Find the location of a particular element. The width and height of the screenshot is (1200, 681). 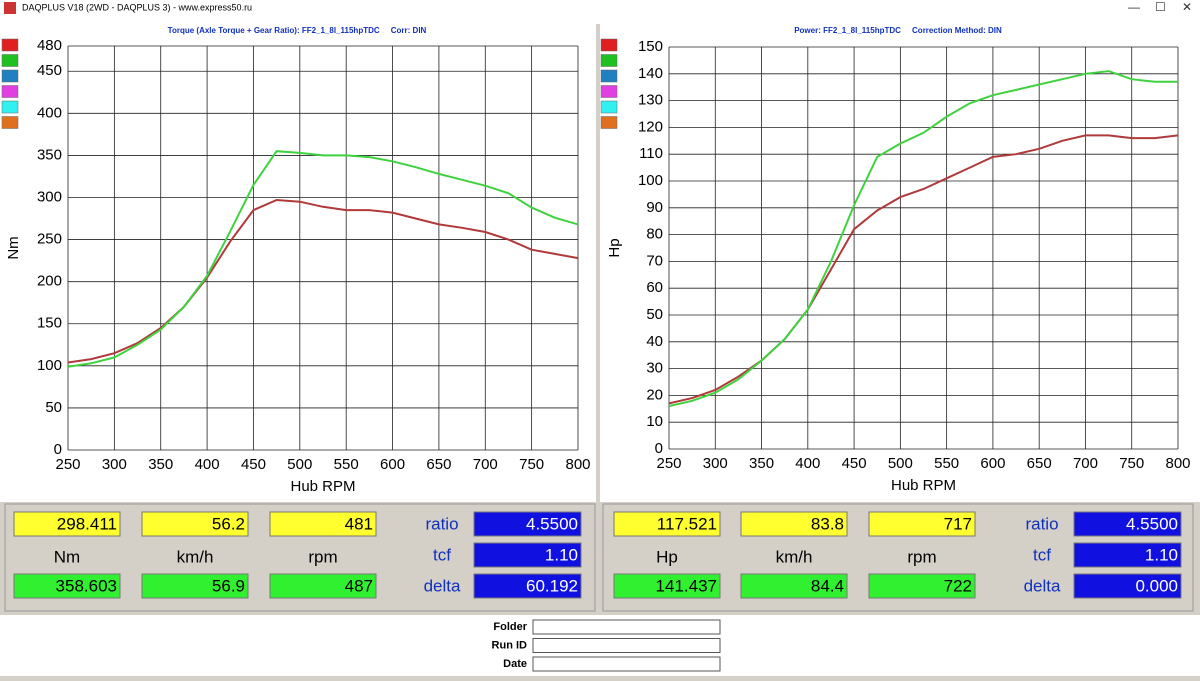

splitter is located at coordinates (598, 263).